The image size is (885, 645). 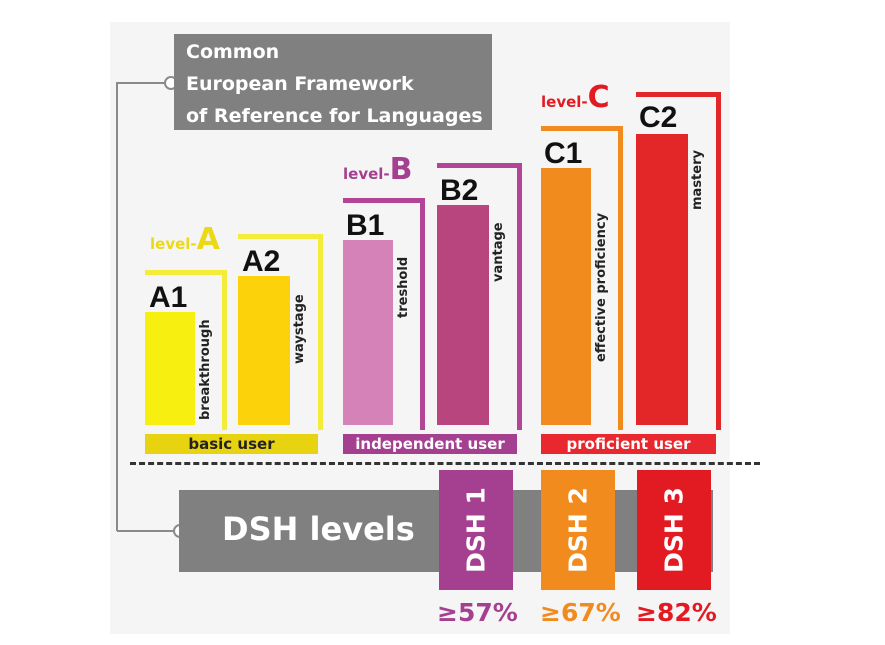 What do you see at coordinates (264, 350) in the screenshot?
I see `bar-a2-fill` at bounding box center [264, 350].